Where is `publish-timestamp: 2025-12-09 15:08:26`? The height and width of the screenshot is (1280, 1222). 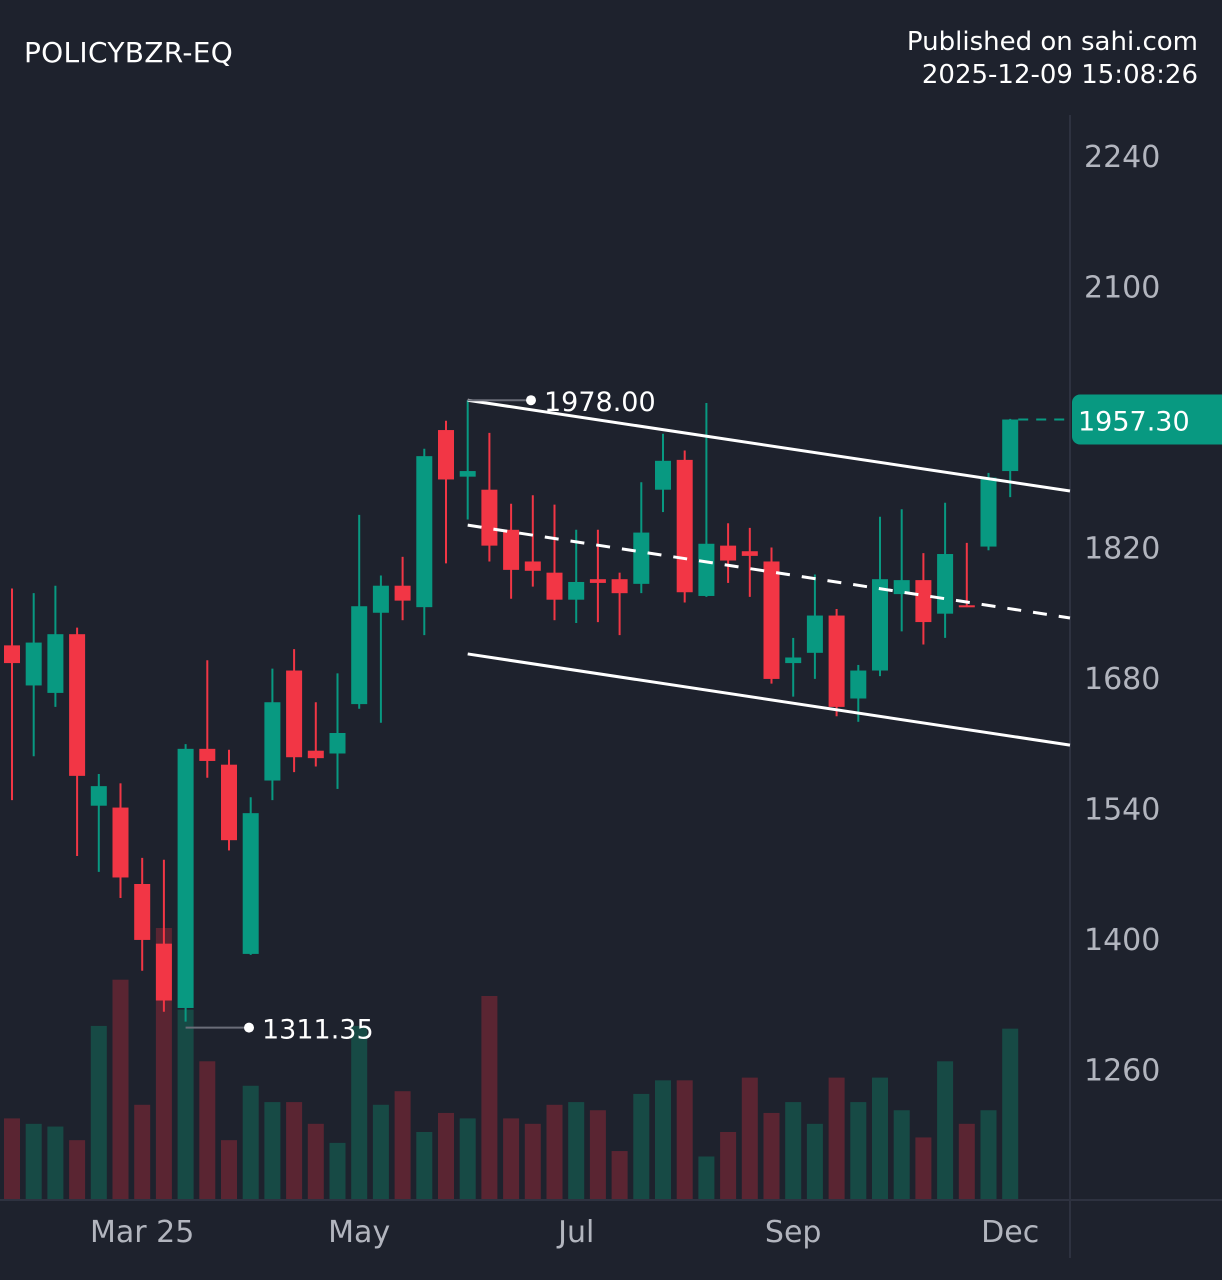
publish-timestamp: 2025-12-09 15:08:26 is located at coordinates (1059, 75).